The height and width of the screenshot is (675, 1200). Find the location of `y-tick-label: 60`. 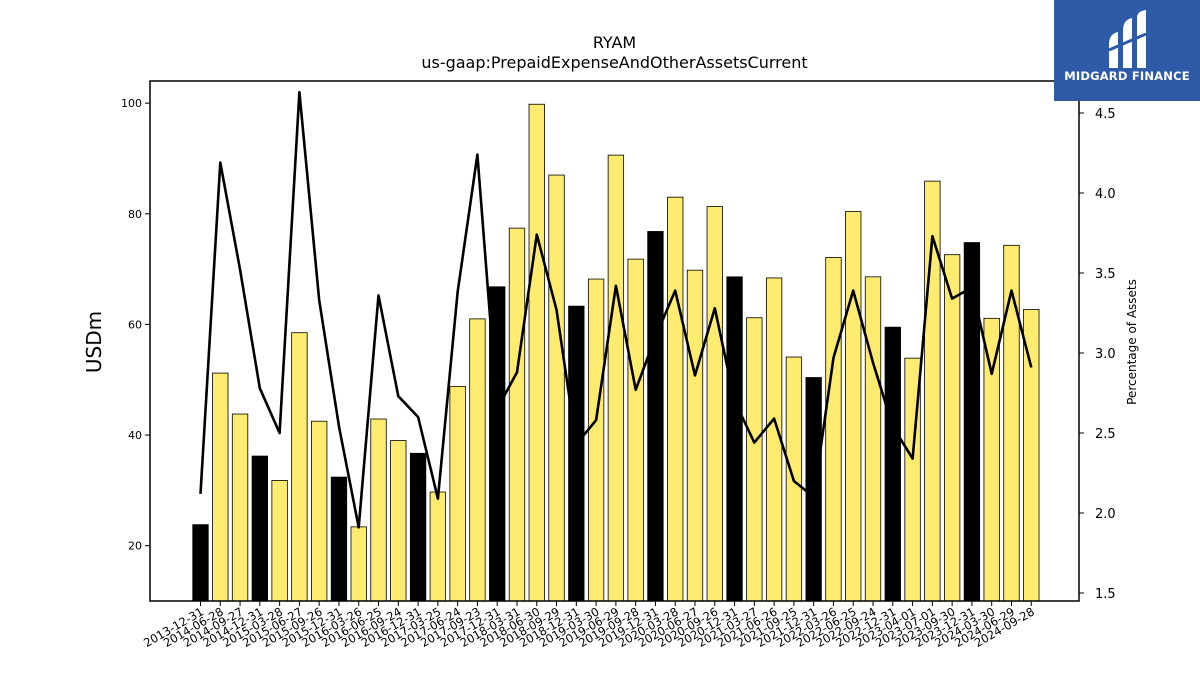

y-tick-label: 60 is located at coordinates (135, 324).